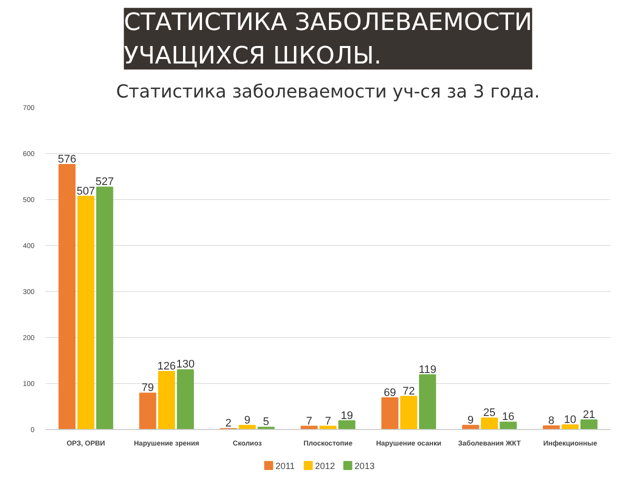  What do you see at coordinates (390, 392) in the screenshot?
I see `data-label: 69` at bounding box center [390, 392].